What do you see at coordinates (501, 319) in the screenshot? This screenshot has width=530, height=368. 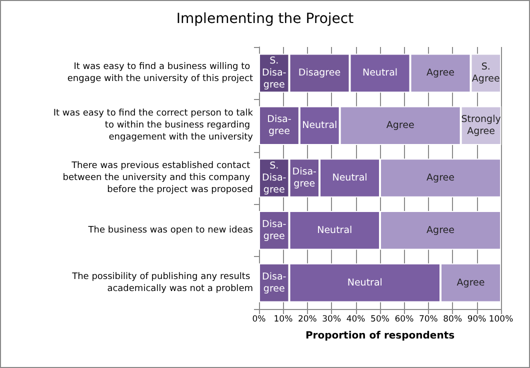 I see `x-tick-label: 100%` at bounding box center [501, 319].